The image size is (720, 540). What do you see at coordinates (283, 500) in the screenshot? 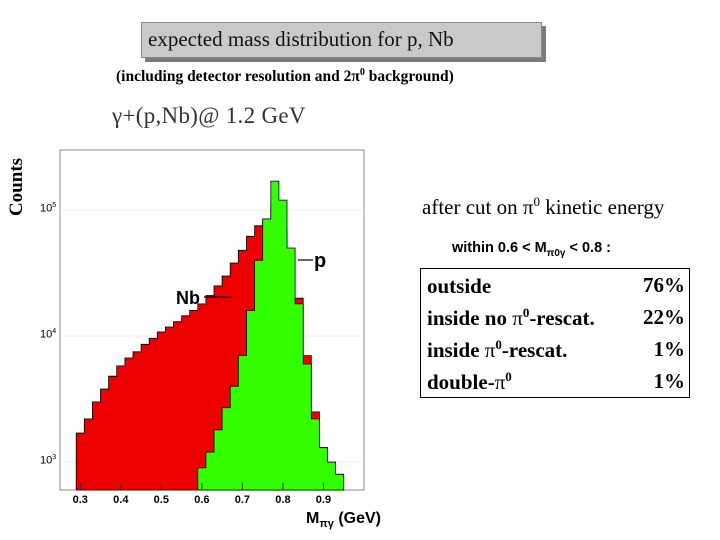
I see `x-tick-label: 0.8` at bounding box center [283, 500].